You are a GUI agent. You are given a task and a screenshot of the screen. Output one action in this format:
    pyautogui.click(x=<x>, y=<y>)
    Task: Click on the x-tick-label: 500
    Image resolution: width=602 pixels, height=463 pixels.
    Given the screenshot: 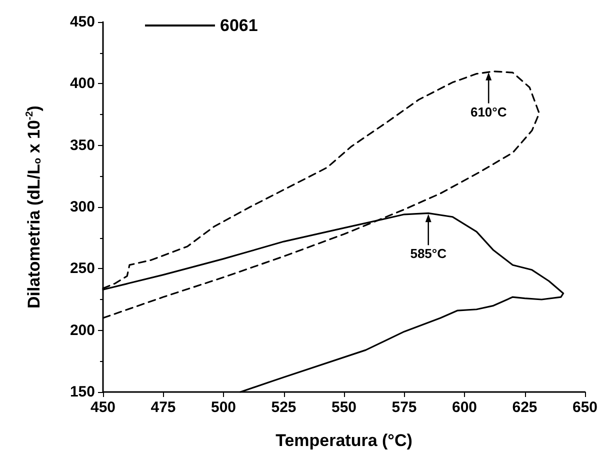 What is the action you would take?
    pyautogui.click(x=223, y=407)
    